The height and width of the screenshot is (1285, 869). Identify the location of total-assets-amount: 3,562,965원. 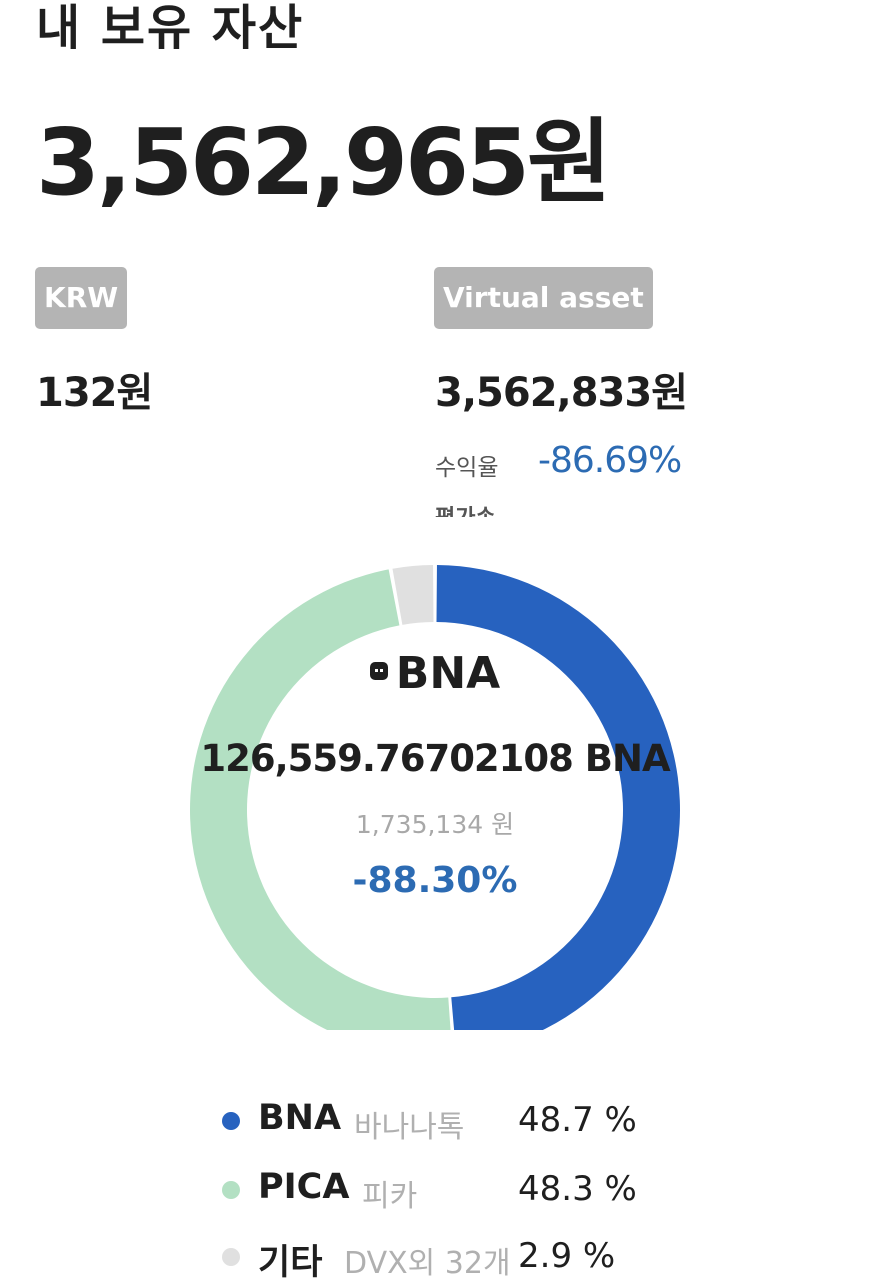
(324, 162).